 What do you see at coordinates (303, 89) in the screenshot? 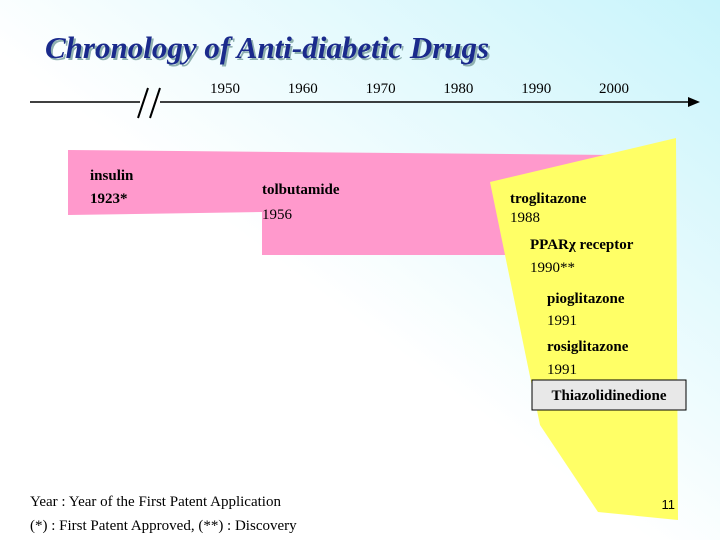
I see `year-label: 1960` at bounding box center [303, 89].